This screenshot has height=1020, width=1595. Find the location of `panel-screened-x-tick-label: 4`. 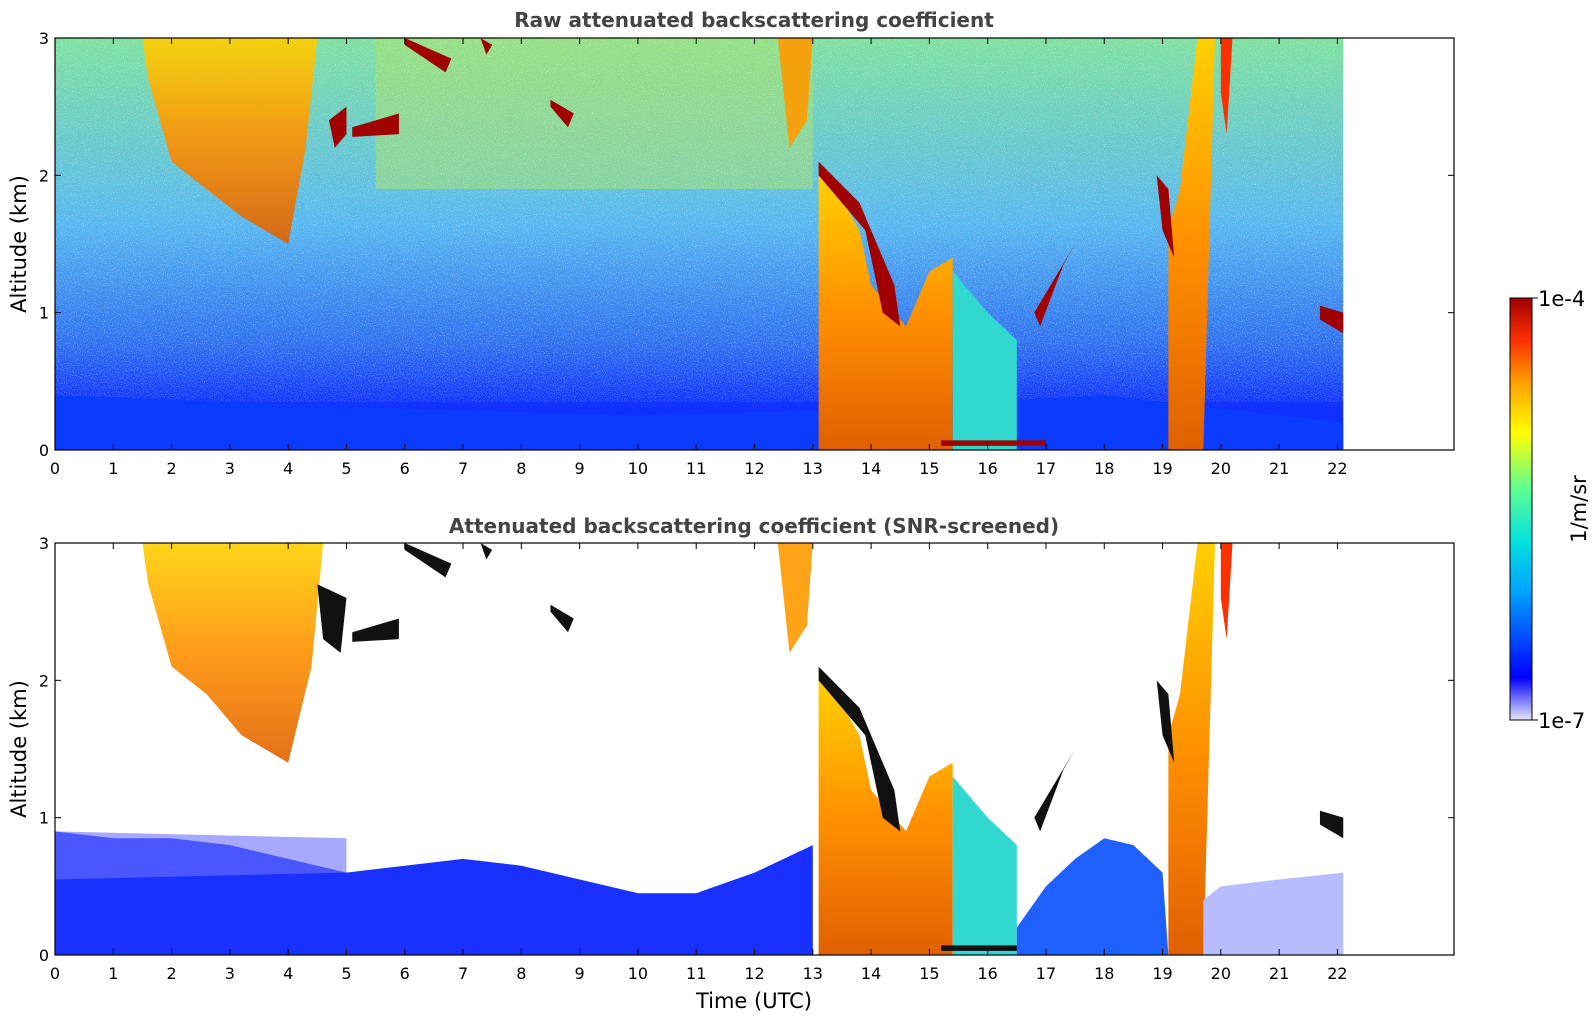

panel-screened-x-tick-label: 4 is located at coordinates (288, 973).